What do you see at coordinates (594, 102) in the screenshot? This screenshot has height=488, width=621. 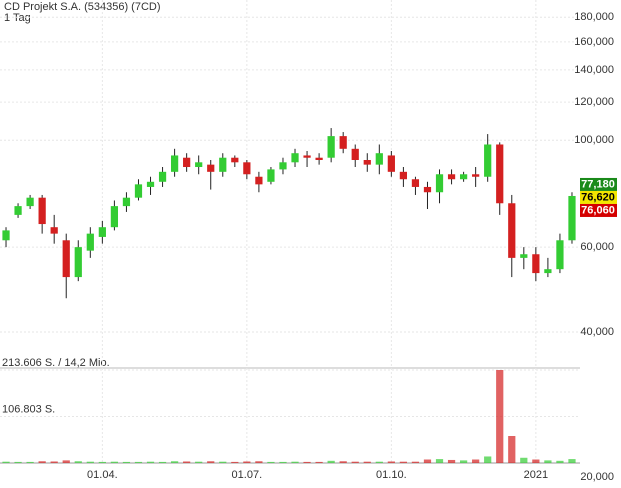 I see `y-tick-label: 120,000` at bounding box center [594, 102].